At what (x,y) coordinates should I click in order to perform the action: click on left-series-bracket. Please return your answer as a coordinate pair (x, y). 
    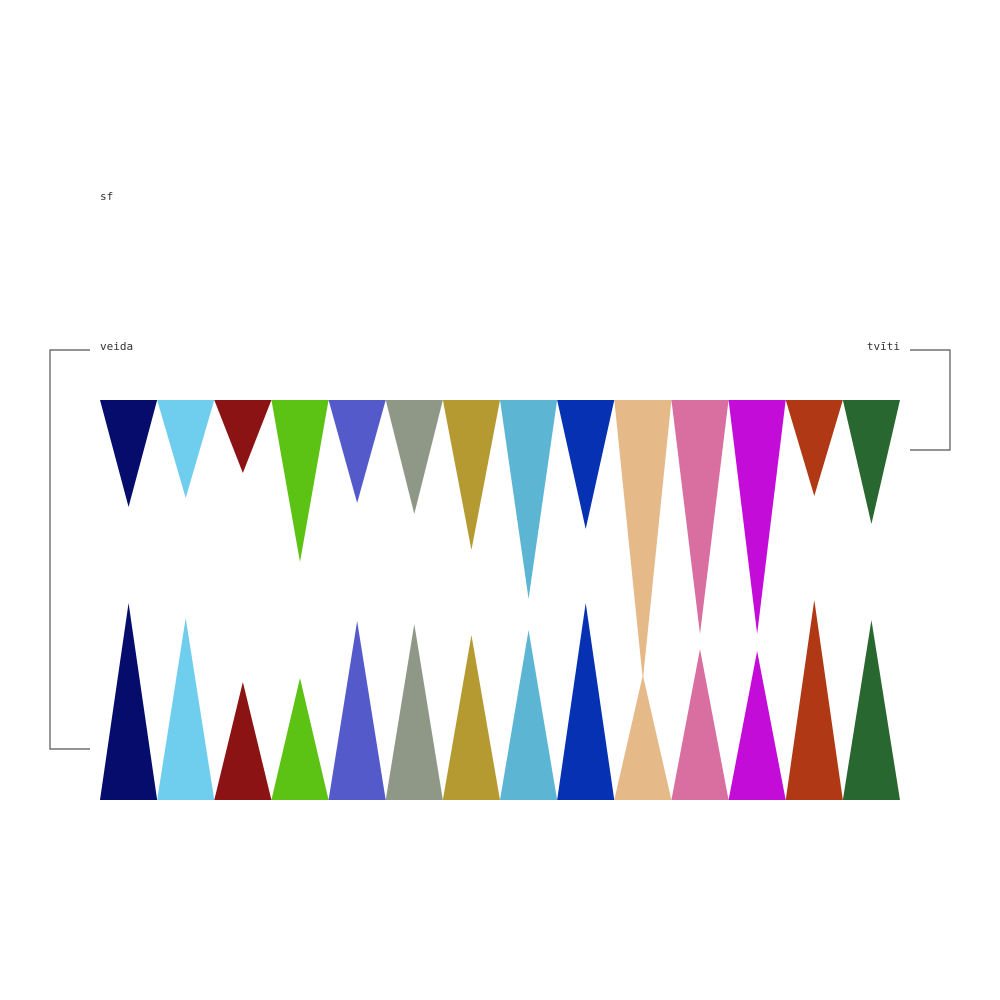
    Looking at the image, I should click on (69, 549).